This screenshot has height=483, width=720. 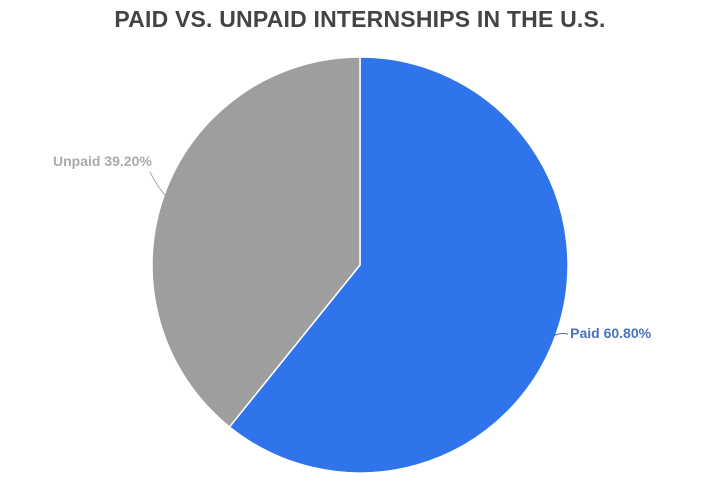 What do you see at coordinates (610, 333) in the screenshot?
I see `data-label-paid: Paid 60.80%` at bounding box center [610, 333].